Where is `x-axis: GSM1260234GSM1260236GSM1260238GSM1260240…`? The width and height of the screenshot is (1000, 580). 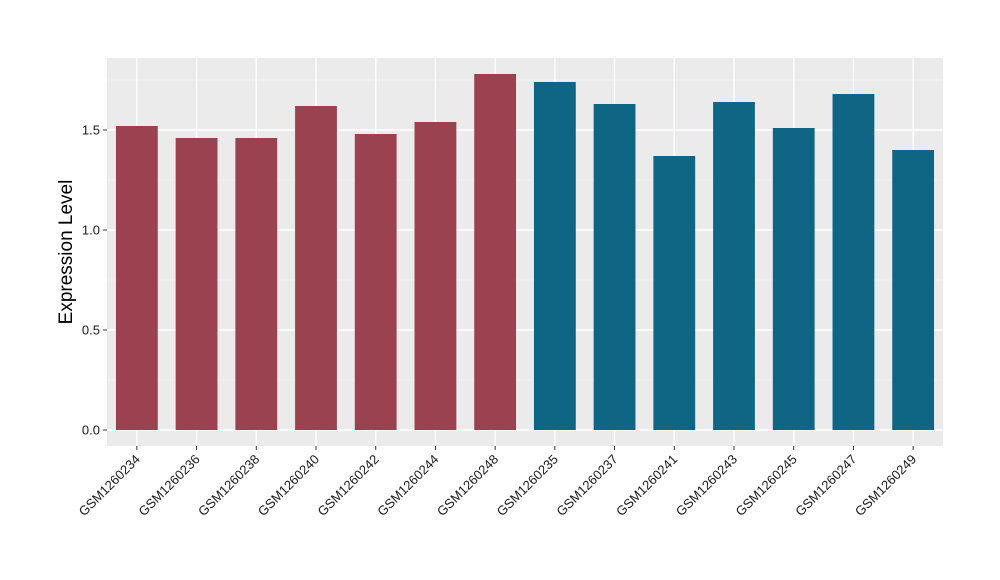
x-axis: GSM1260234GSM1260236GSM1260238GSM1260240… is located at coordinates (497, 482).